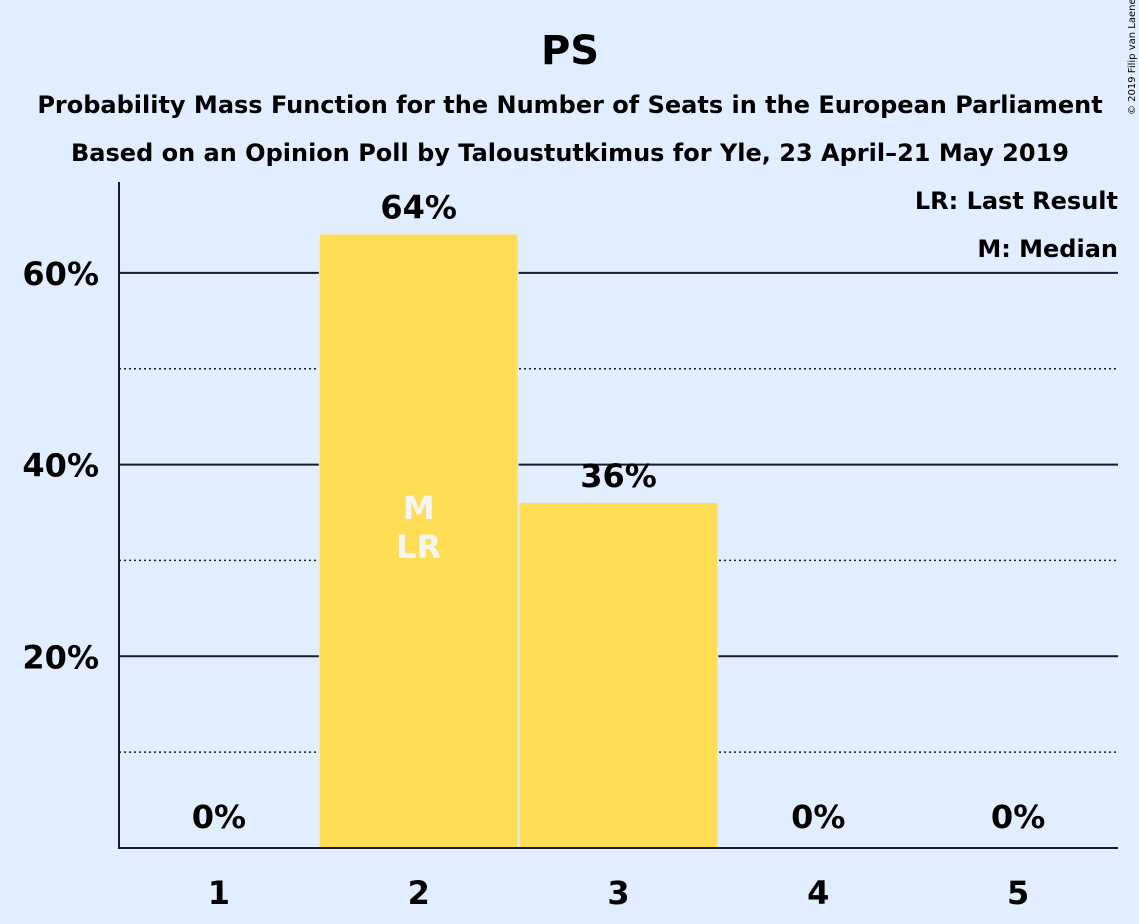  I want to click on x-tick-label: 1, so click(219, 893).